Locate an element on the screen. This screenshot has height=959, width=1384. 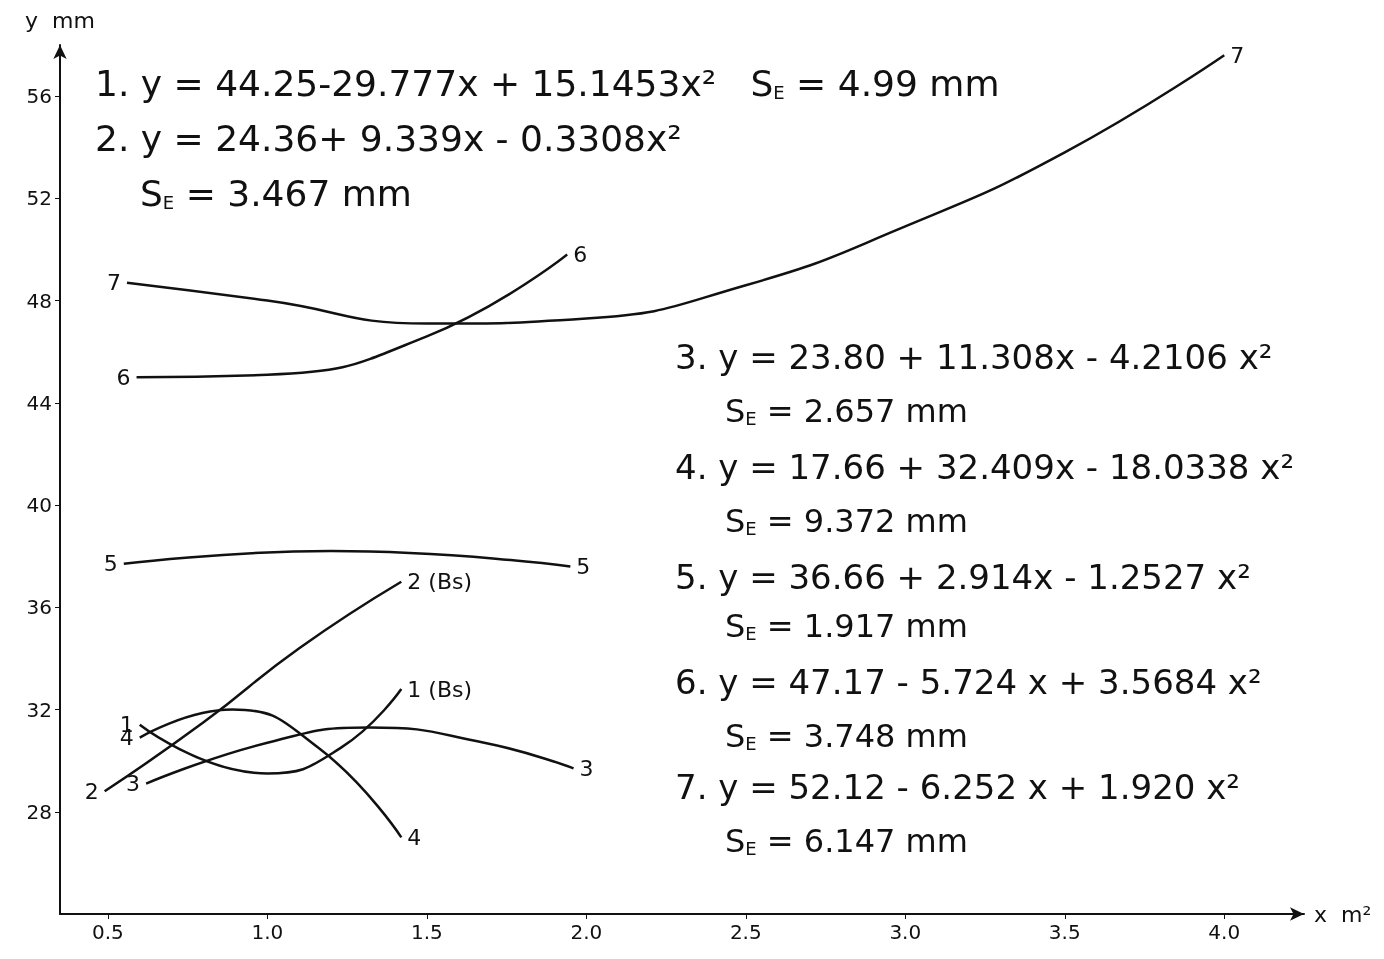
y-tick-label: 32 is located at coordinates (39, 709).